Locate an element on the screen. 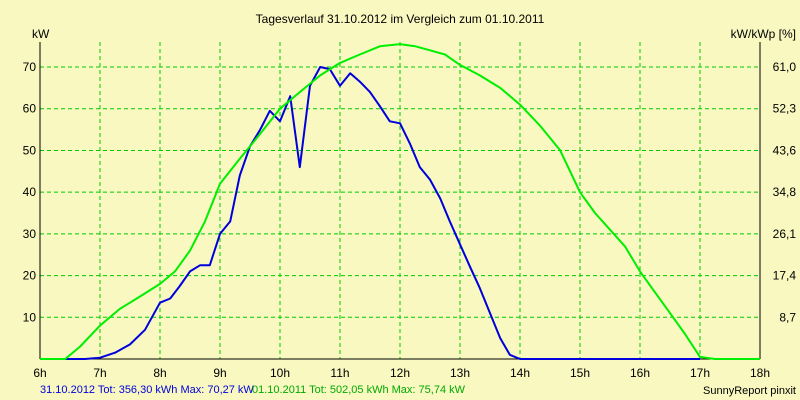  y-right-tick-label: 52,3 is located at coordinates (785, 109).